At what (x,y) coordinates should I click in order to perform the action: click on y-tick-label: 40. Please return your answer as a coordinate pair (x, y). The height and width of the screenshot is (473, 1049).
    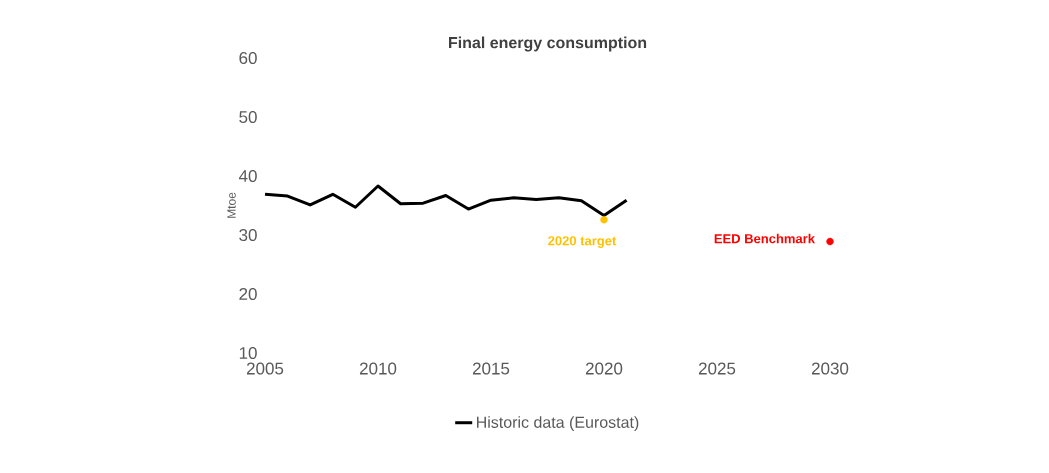
    Looking at the image, I should click on (247, 176).